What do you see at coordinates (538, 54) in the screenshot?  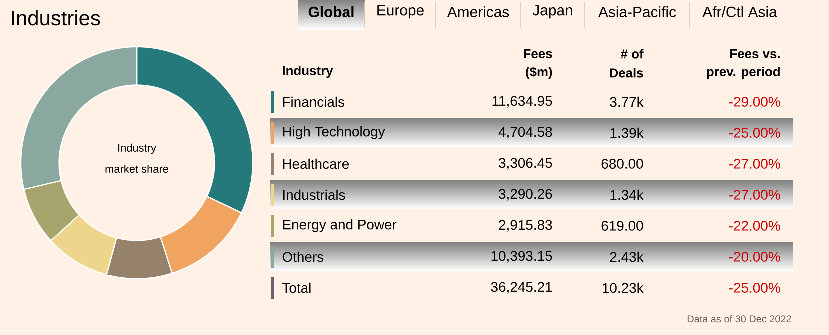 I see `text: Fees` at bounding box center [538, 54].